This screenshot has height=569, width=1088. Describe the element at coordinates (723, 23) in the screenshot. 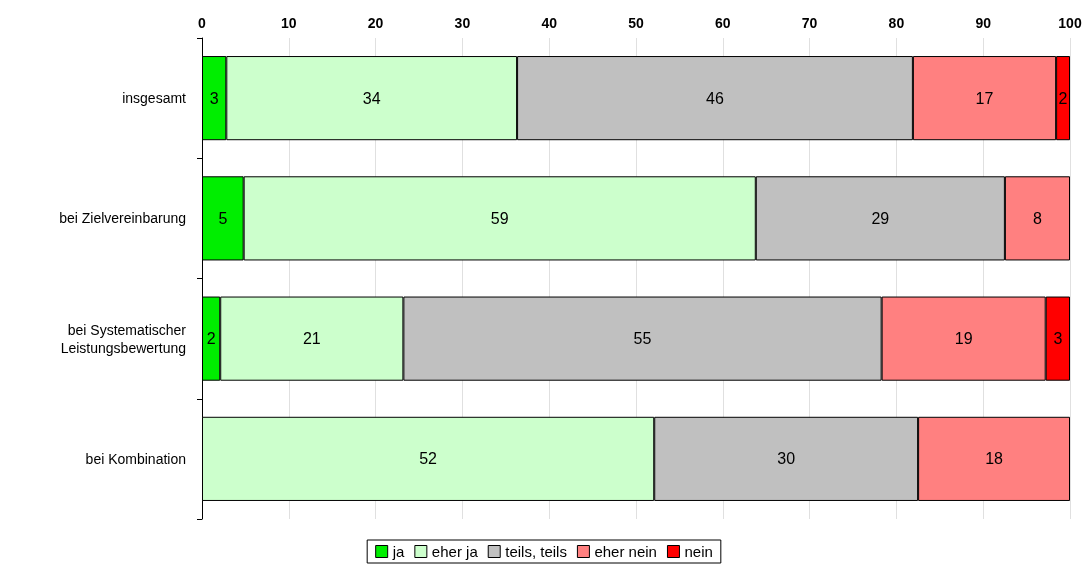

I see `x-tick-label: 60` at that location.